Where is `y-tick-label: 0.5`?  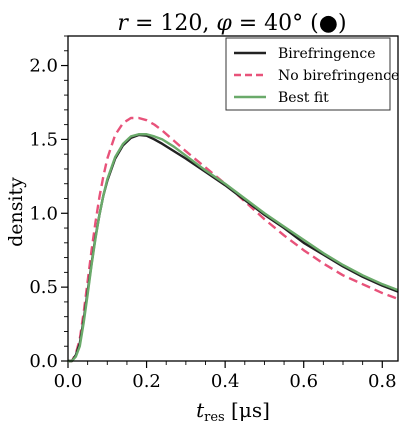
y-tick-label: 0.5 is located at coordinates (43, 287).